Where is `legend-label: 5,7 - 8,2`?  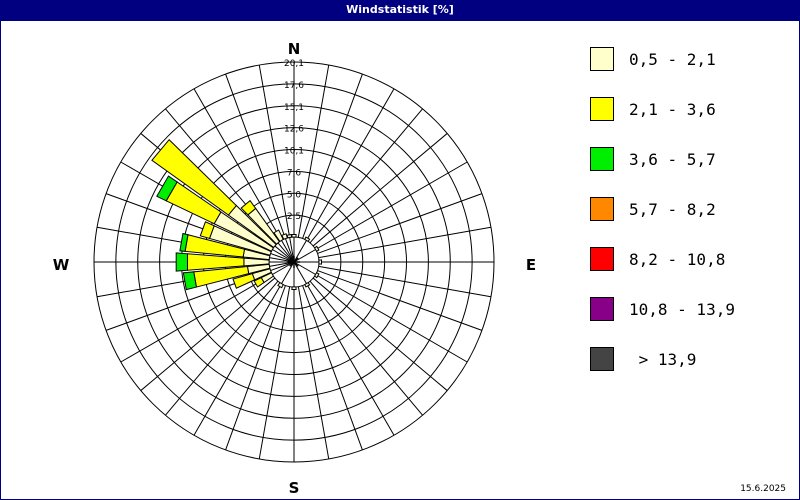 legend-label: 5,7 - 8,2 is located at coordinates (672, 209).